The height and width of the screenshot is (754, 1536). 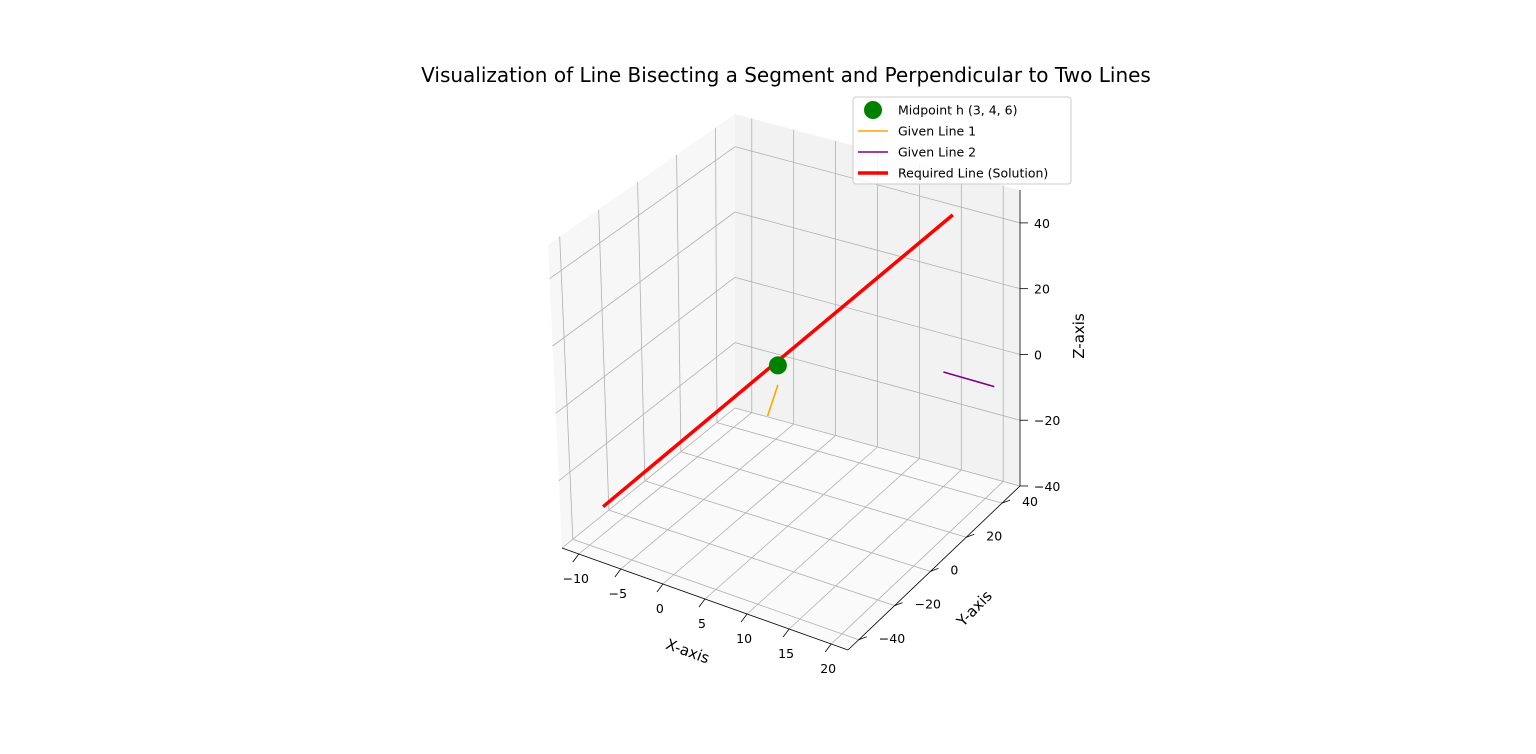 What do you see at coordinates (1042, 289) in the screenshot?
I see `z-tick-label: 20` at bounding box center [1042, 289].